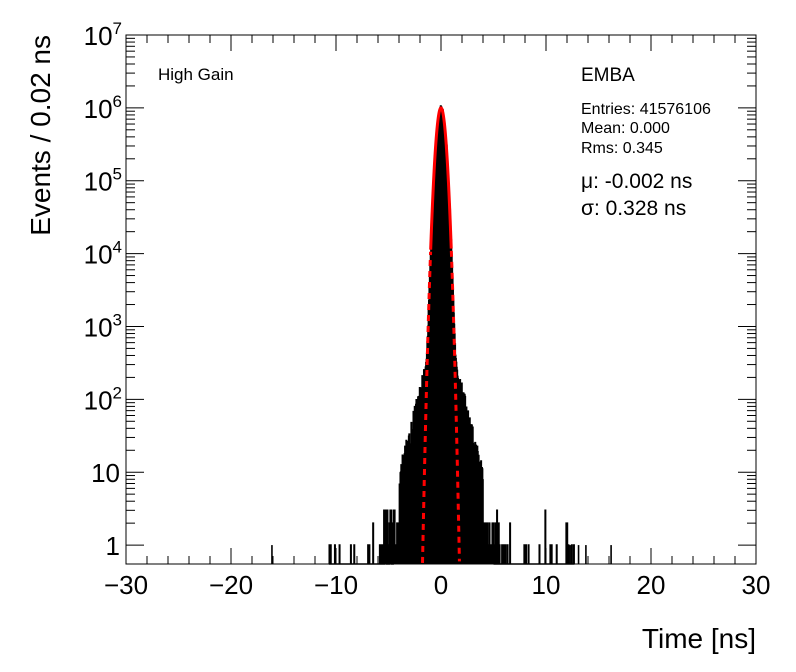 This screenshot has width=796, height=672. What do you see at coordinates (103, 254) in the screenshot?
I see `y-tick-label: 10⁴` at bounding box center [103, 254].